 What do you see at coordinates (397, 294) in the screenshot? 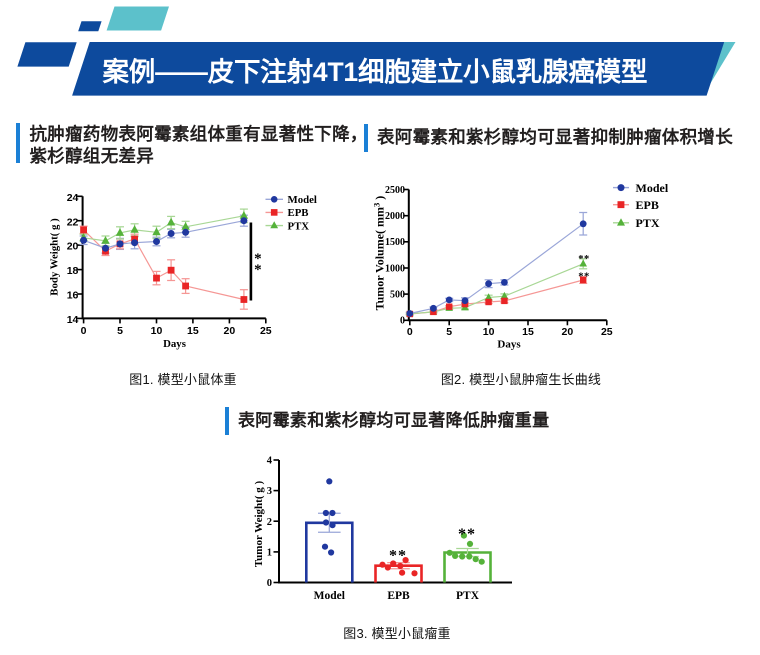
I see `svg-text: 500` at bounding box center [397, 294].